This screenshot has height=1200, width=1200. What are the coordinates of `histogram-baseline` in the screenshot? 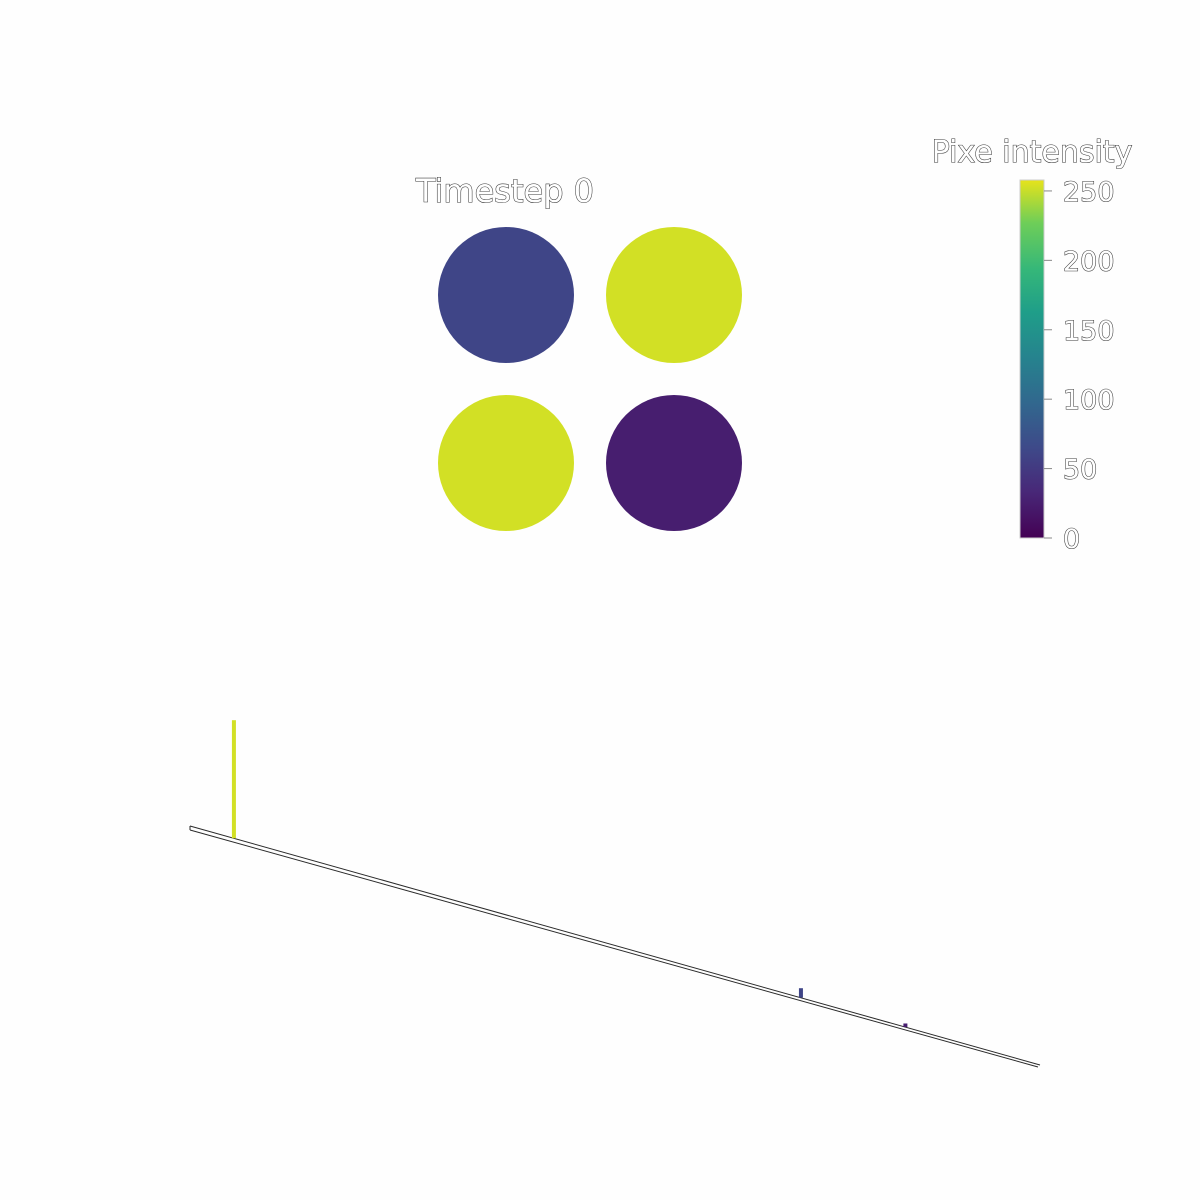 It's located at (615, 946).